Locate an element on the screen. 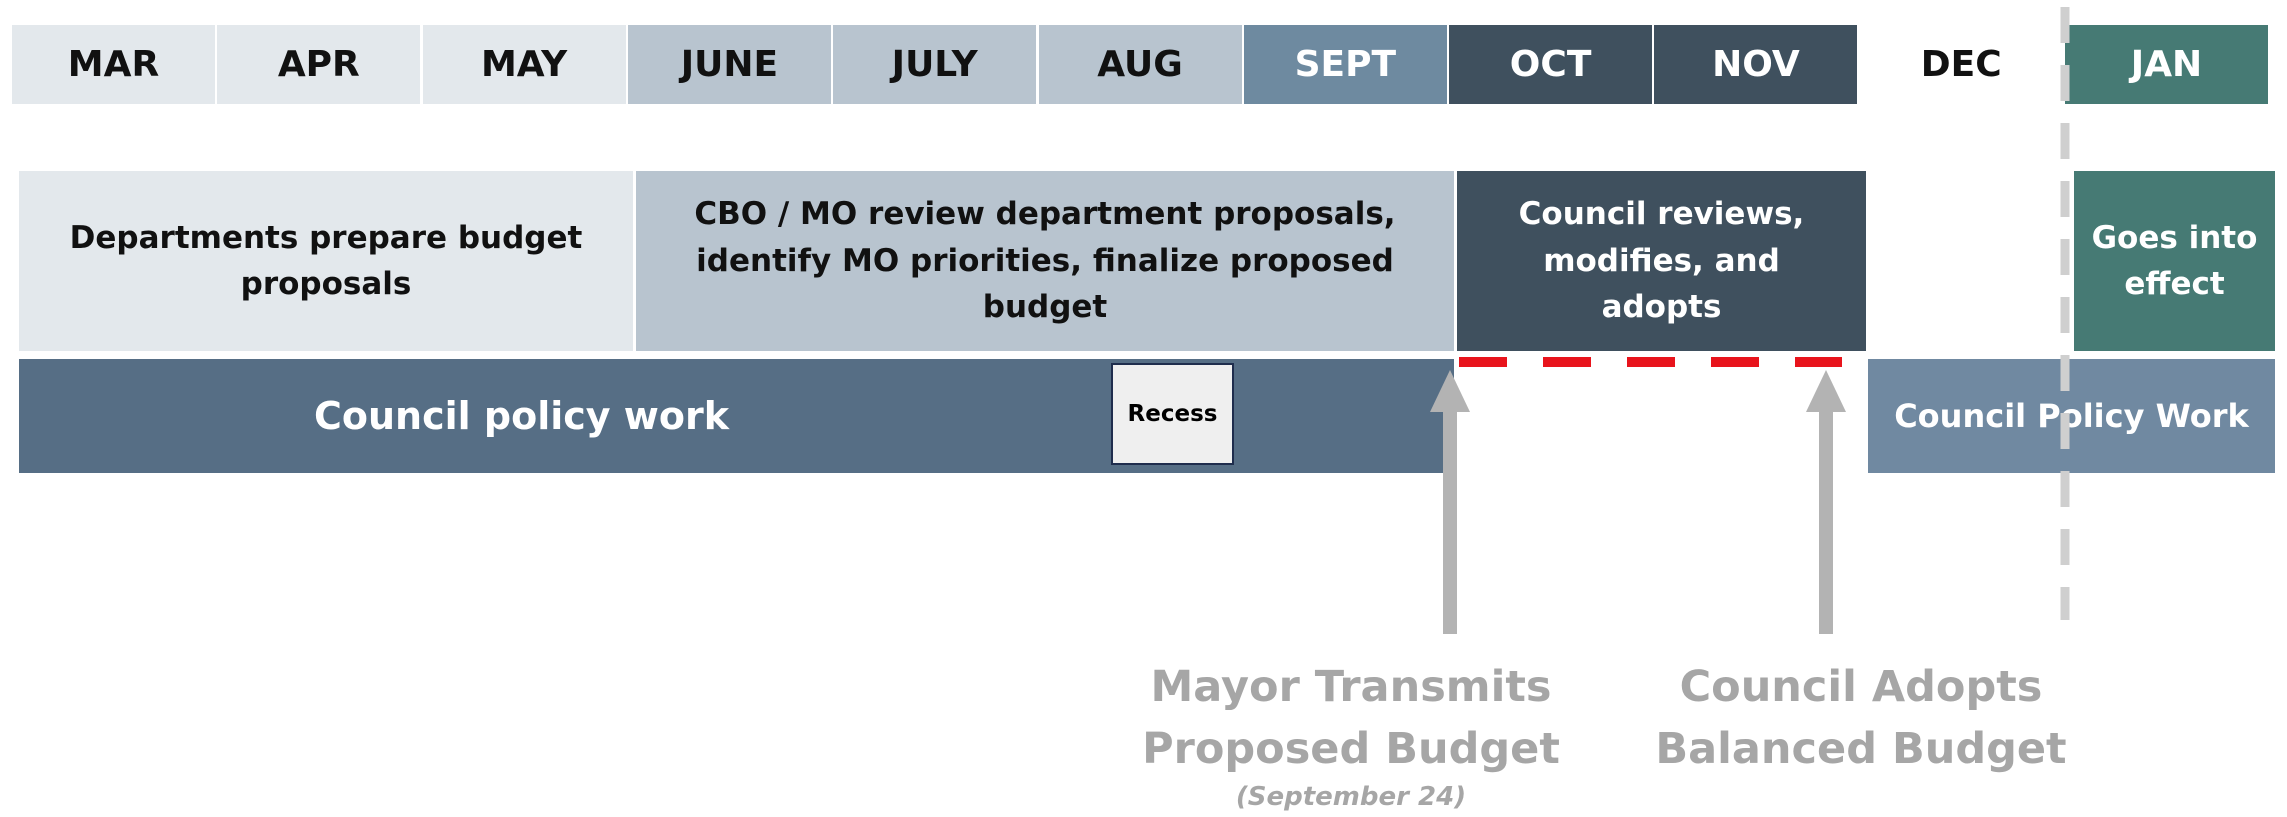  milestone-line: Mayor Transmits is located at coordinates (1351, 687).